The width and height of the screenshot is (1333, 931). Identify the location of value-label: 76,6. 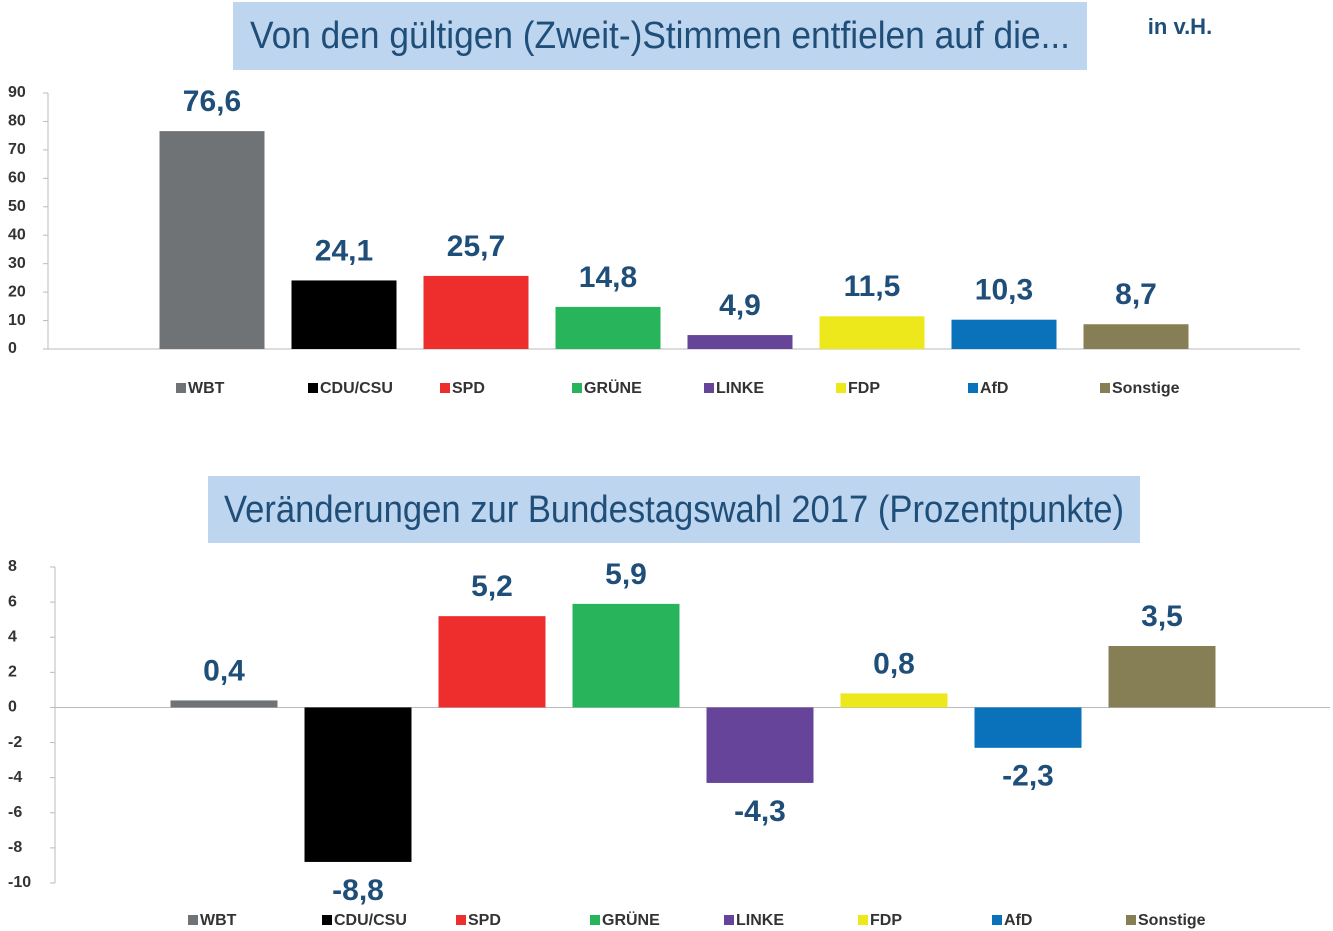
(212, 101).